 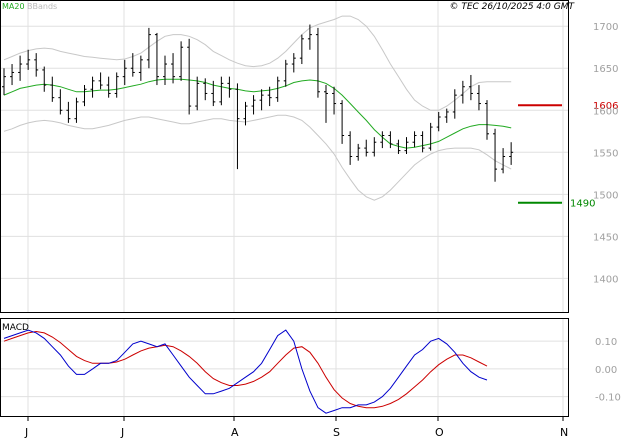 What do you see at coordinates (605, 111) in the screenshot?
I see `price-tick-label: 1600` at bounding box center [605, 111].